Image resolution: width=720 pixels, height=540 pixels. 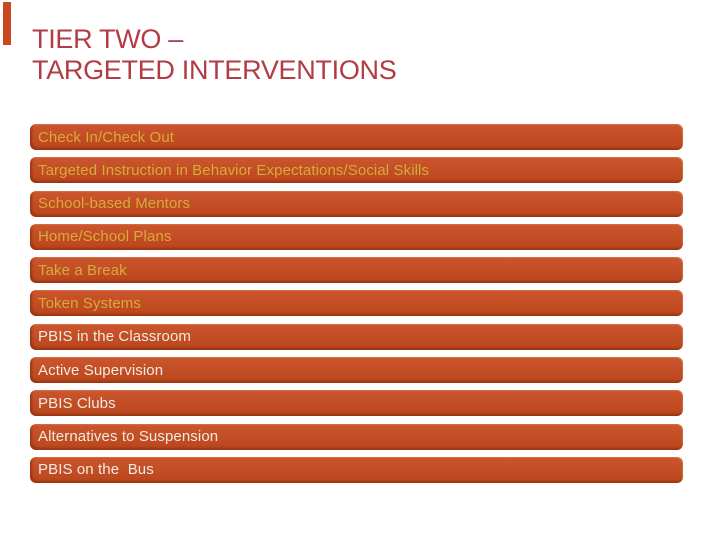 I want to click on slide-title-line1: TIER TWO –, so click(x=108, y=39).